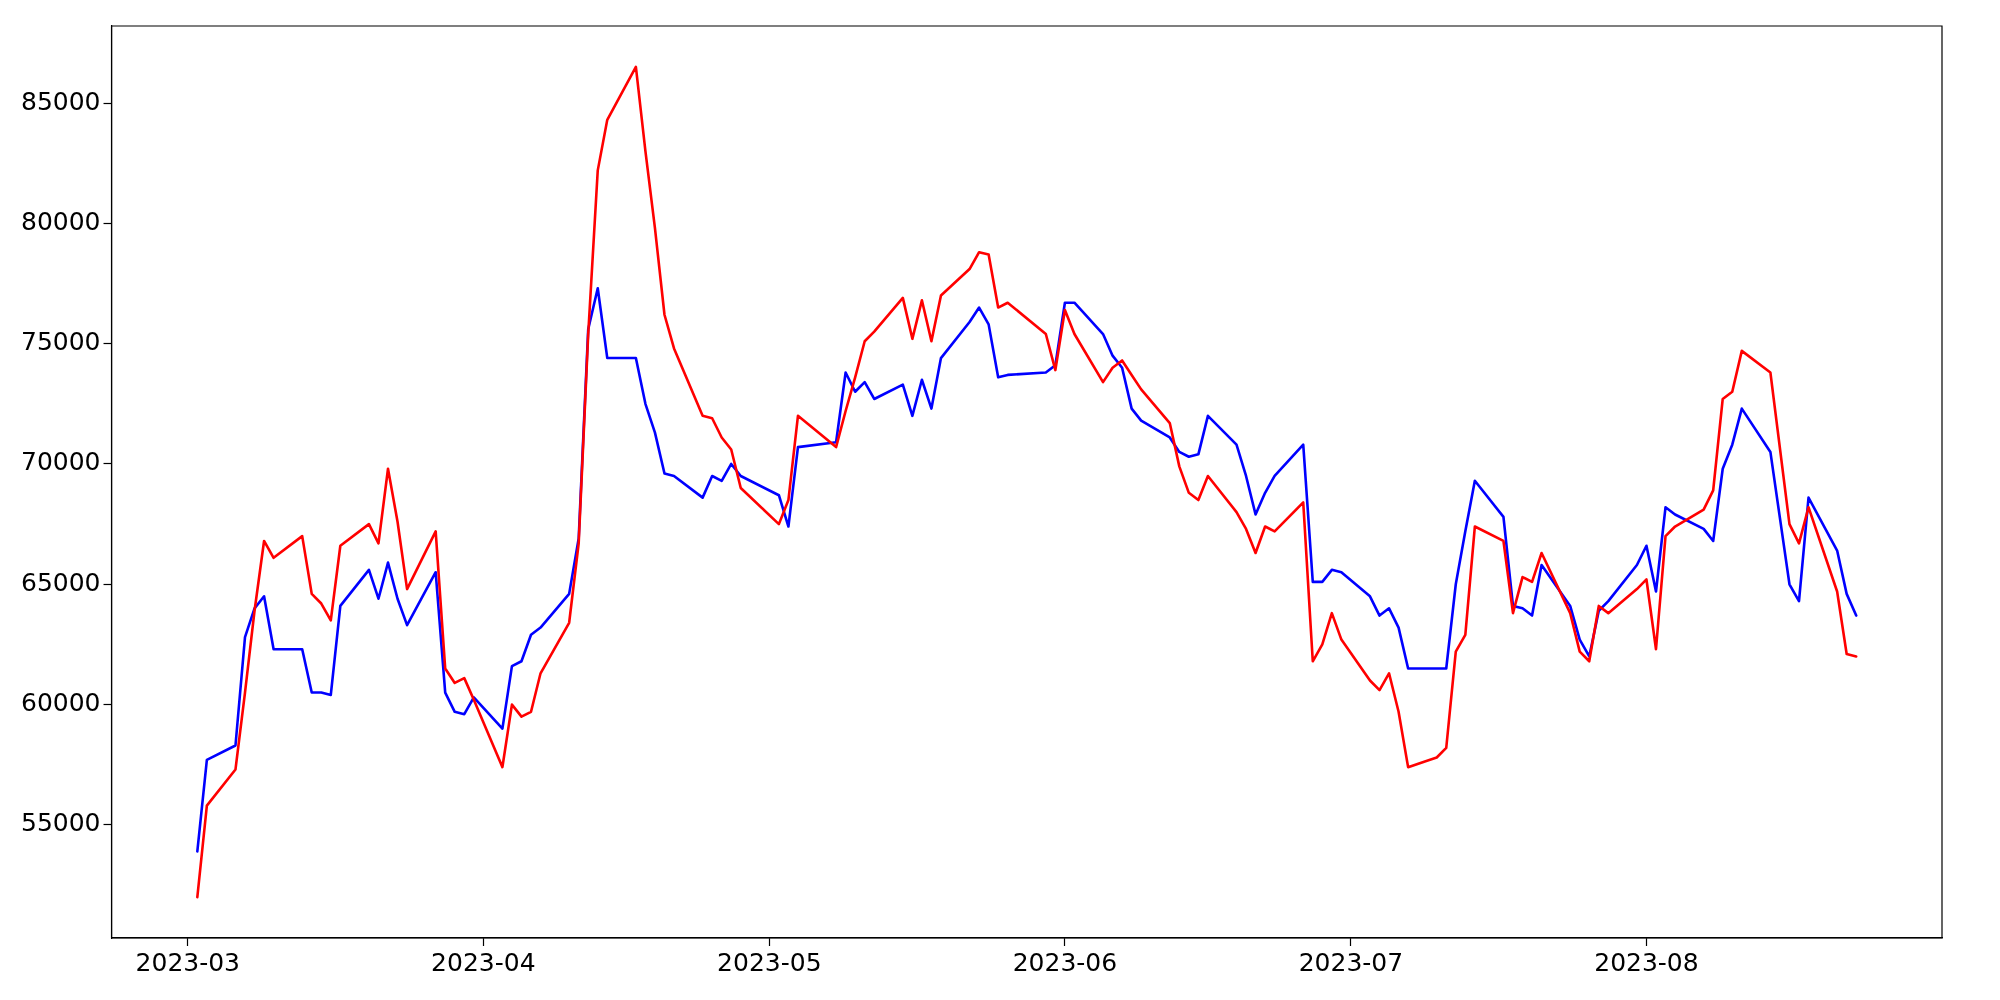 The width and height of the screenshot is (2000, 1000). What do you see at coordinates (1646, 962) in the screenshot?
I see `x-tick-label: 2023-08` at bounding box center [1646, 962].